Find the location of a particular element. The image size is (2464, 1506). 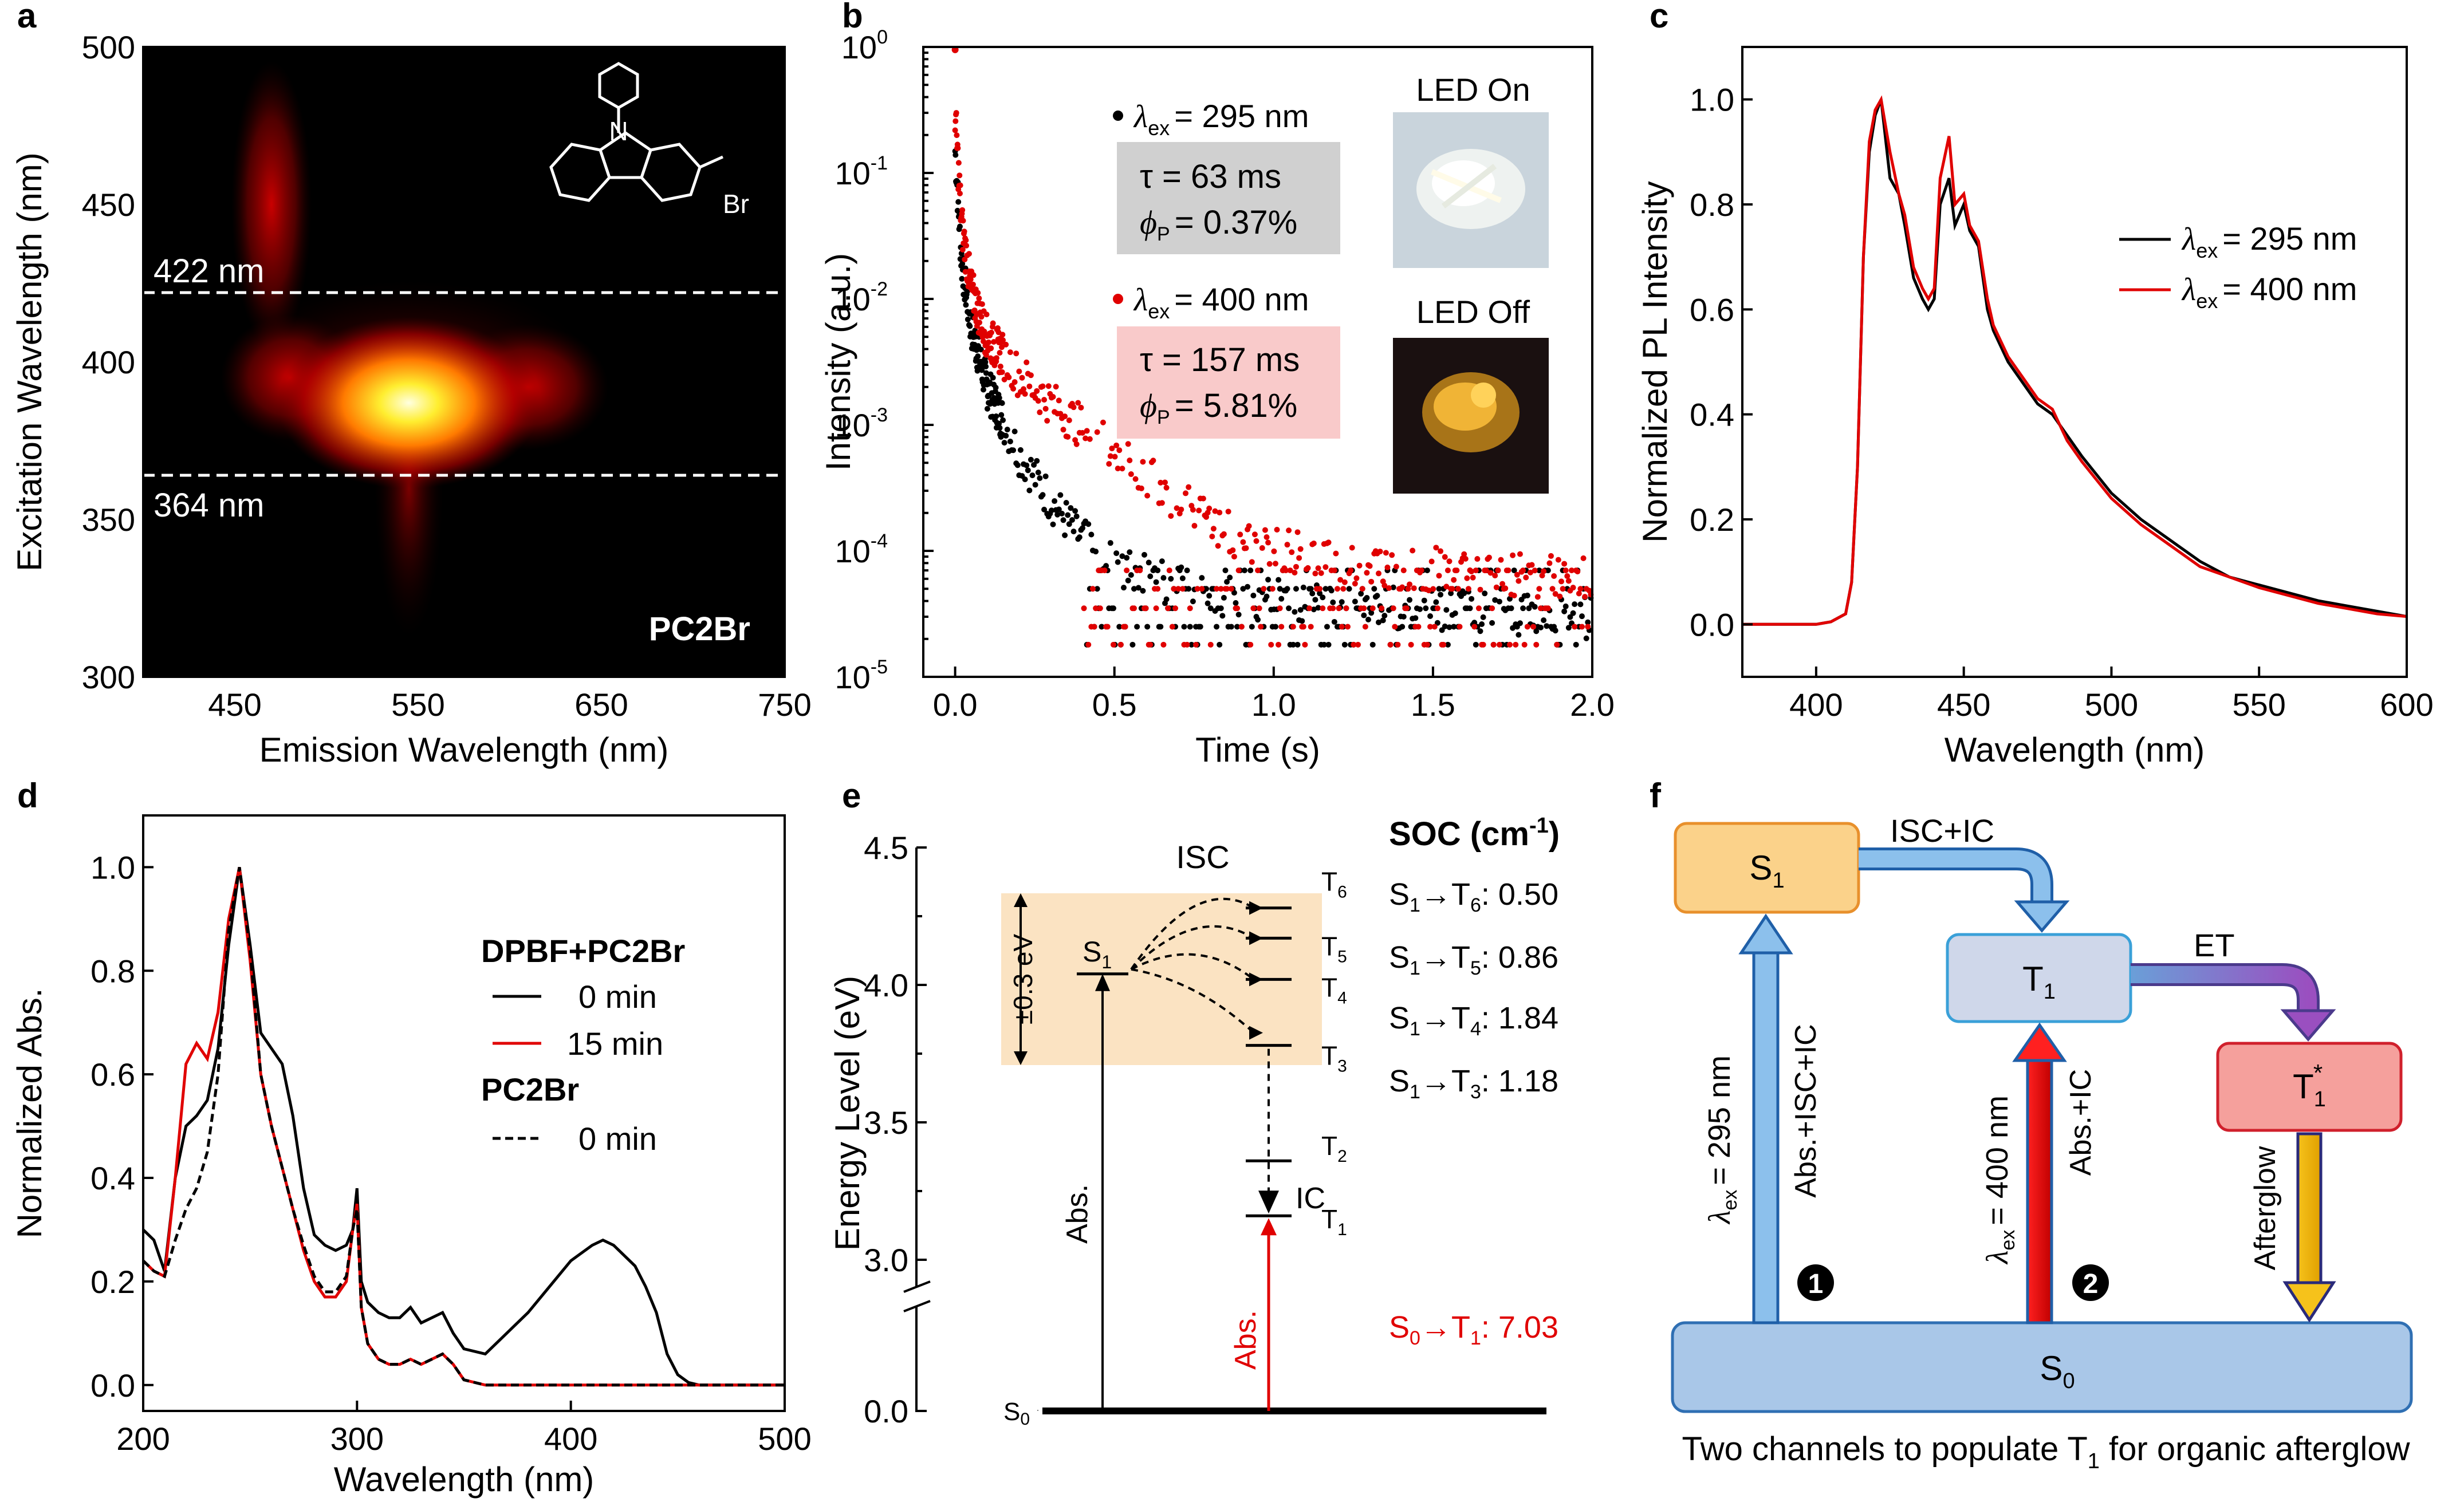

y-tick-label: 0.0 is located at coordinates (112, 1385).